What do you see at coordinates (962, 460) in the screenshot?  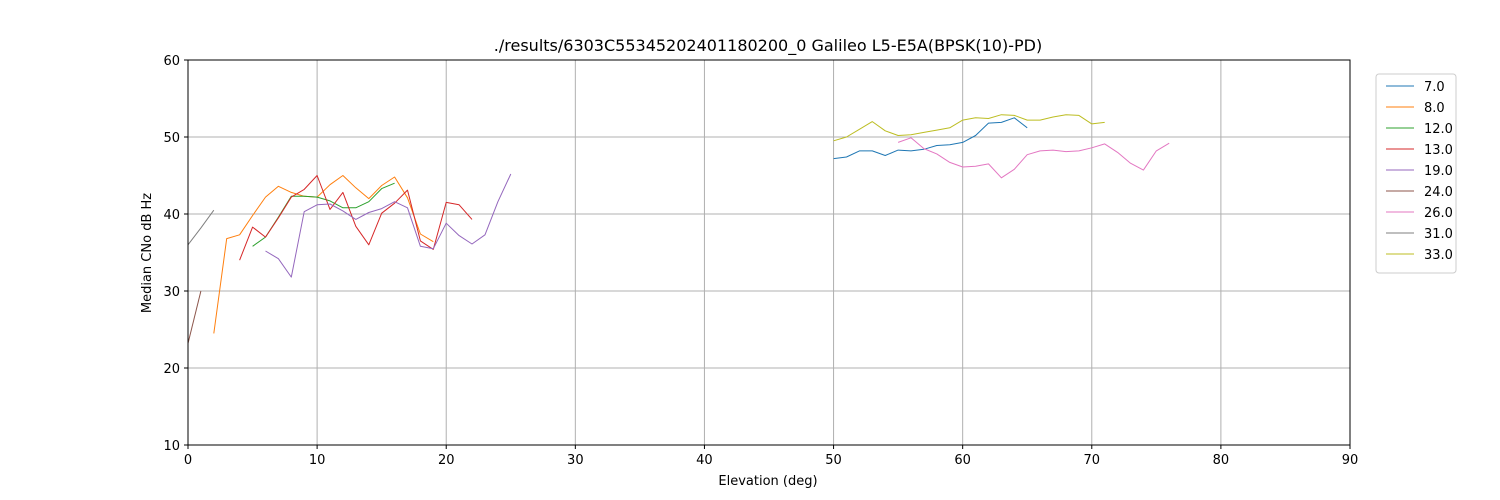 I see `x-tick-label: 60` at bounding box center [962, 460].